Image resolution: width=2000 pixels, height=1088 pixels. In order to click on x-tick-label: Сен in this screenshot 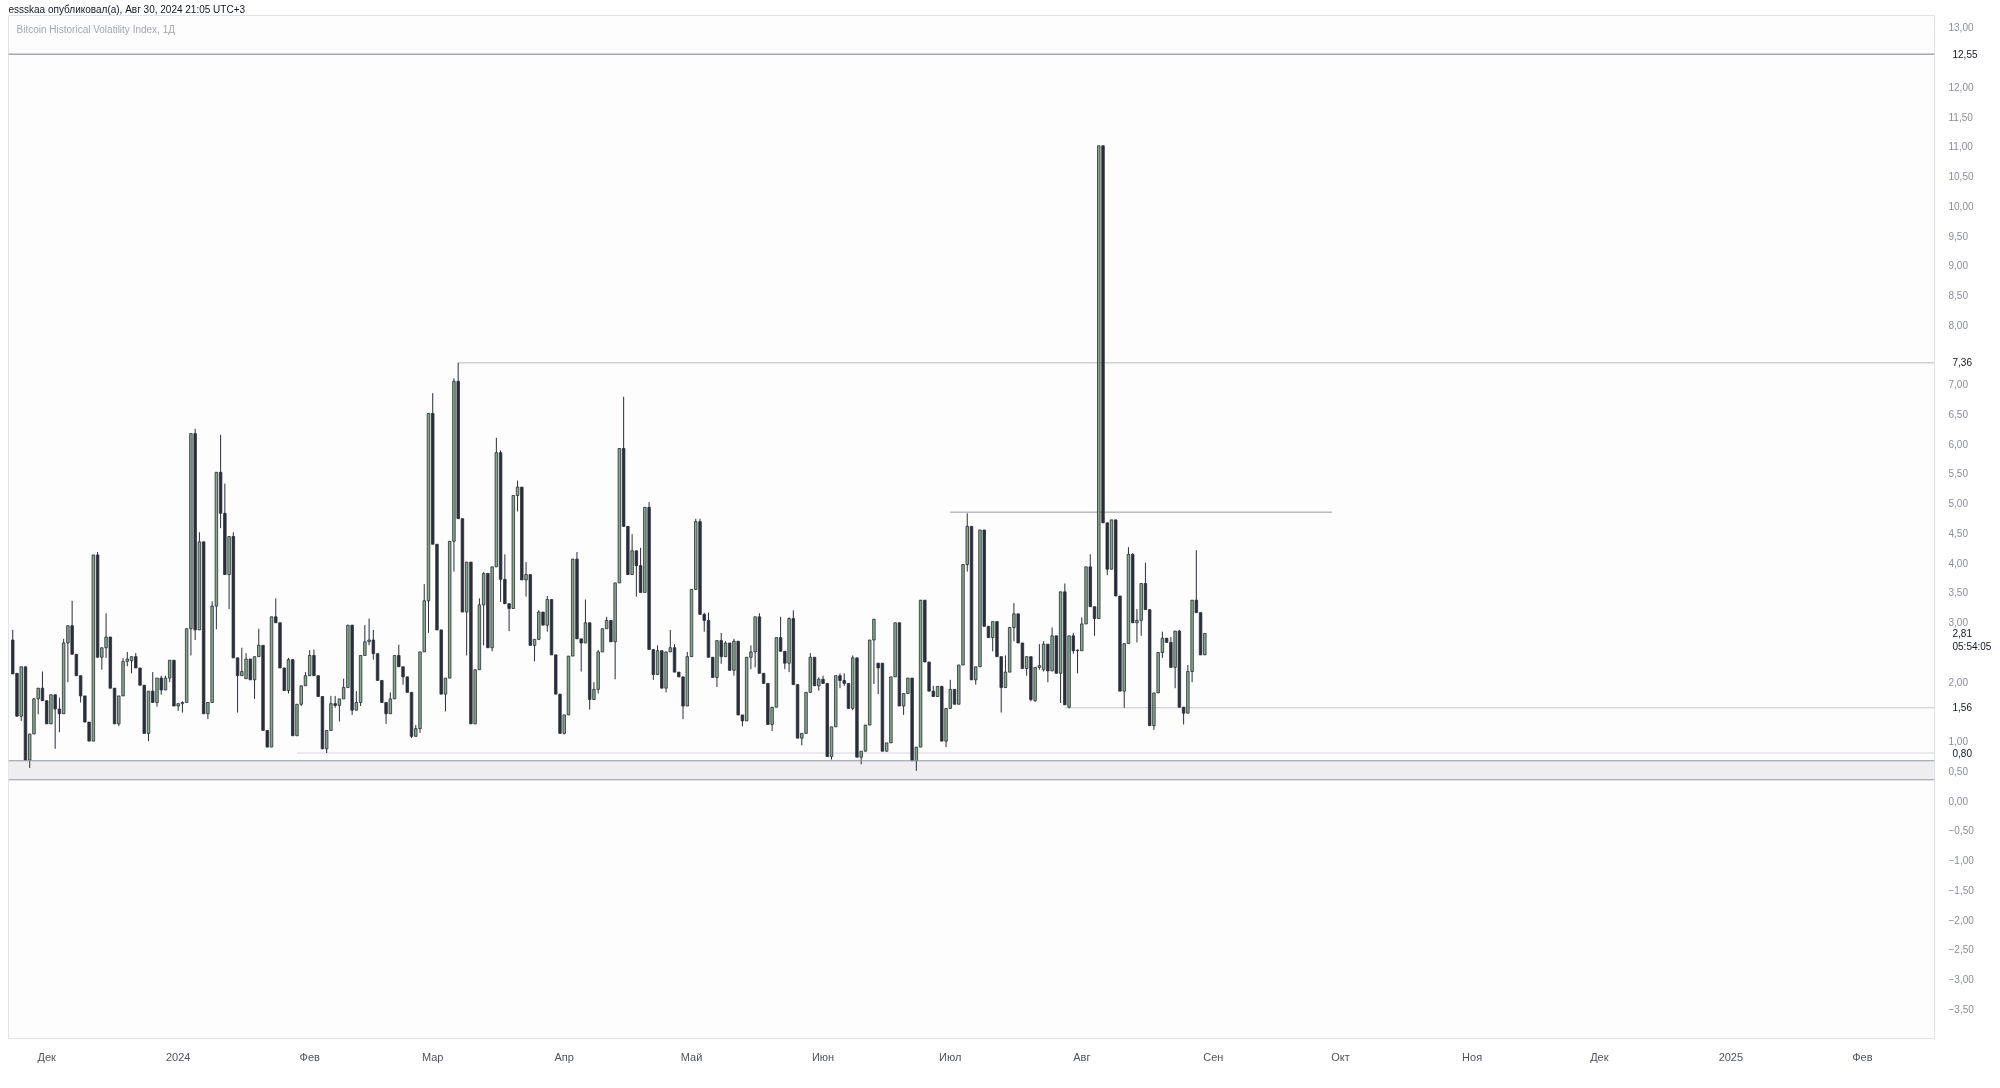, I will do `click(1213, 1056)`.